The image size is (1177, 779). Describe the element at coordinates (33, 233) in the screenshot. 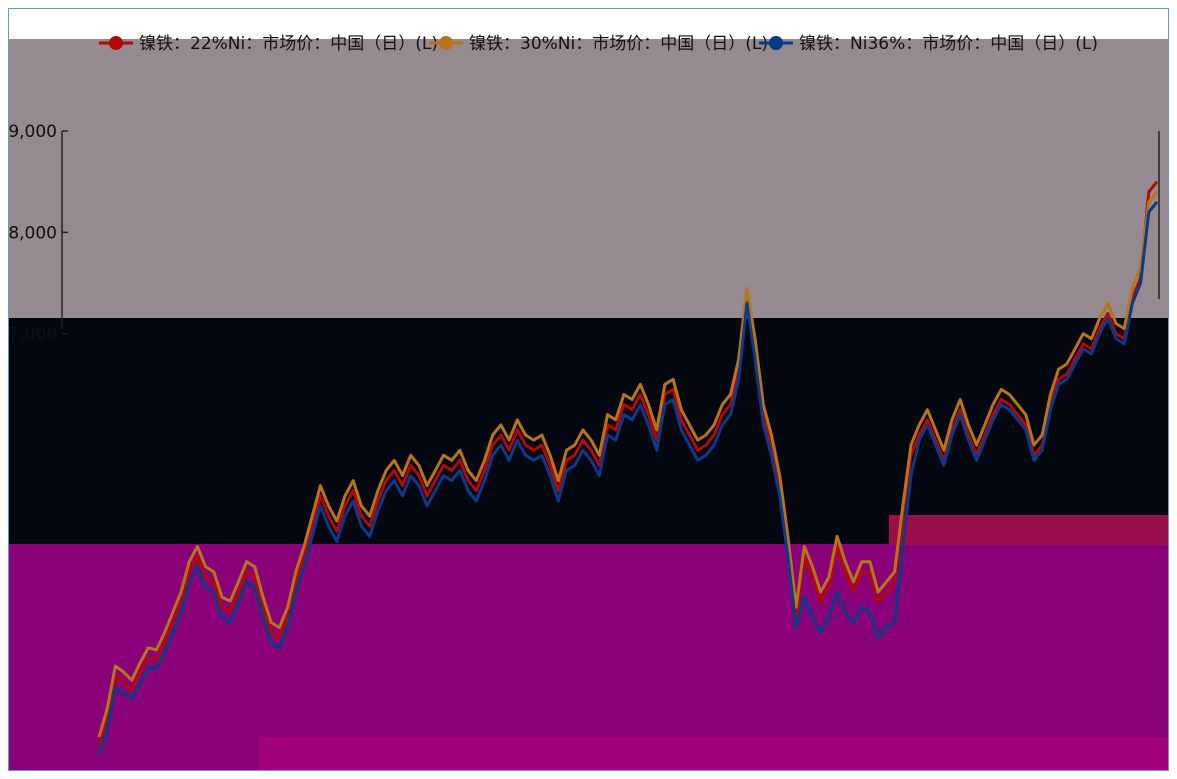

I see `y-tick-label: 8,000` at that location.